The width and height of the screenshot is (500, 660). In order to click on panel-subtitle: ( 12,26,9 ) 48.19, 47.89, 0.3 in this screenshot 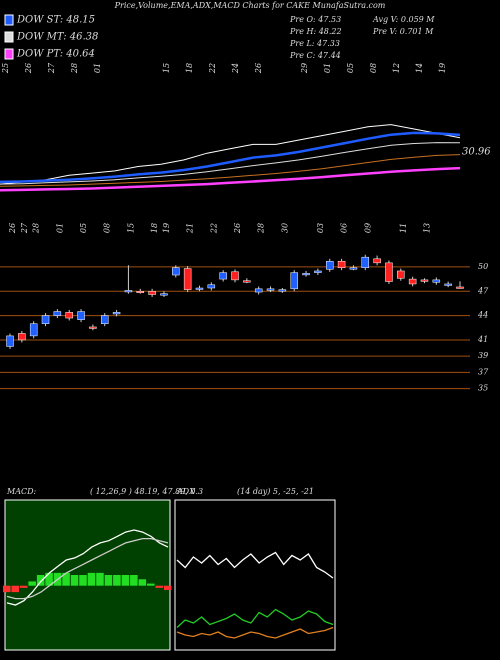, I will do `click(146, 491)`.